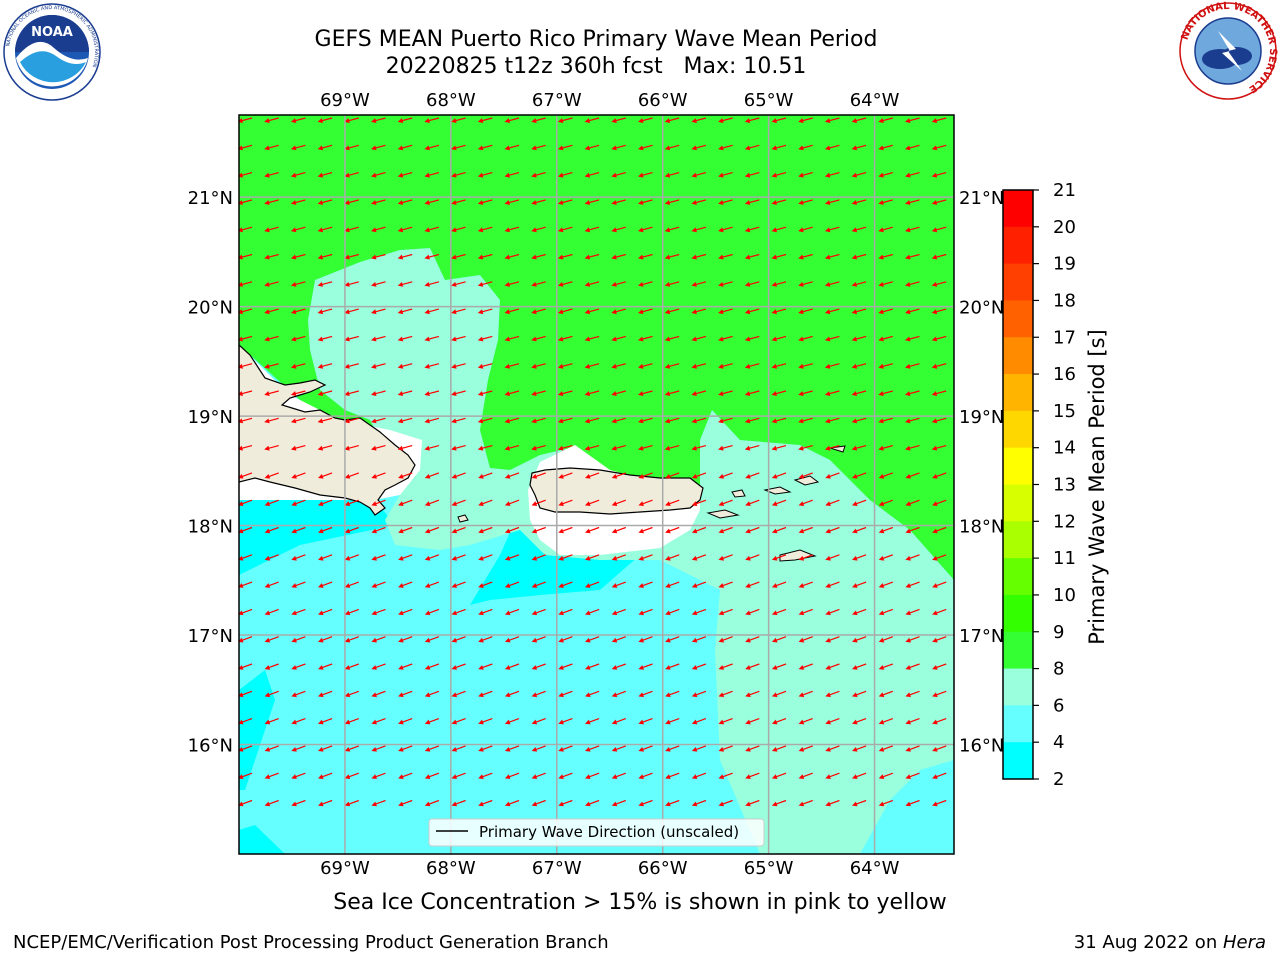  I want to click on land-st-thomas, so click(777, 490).